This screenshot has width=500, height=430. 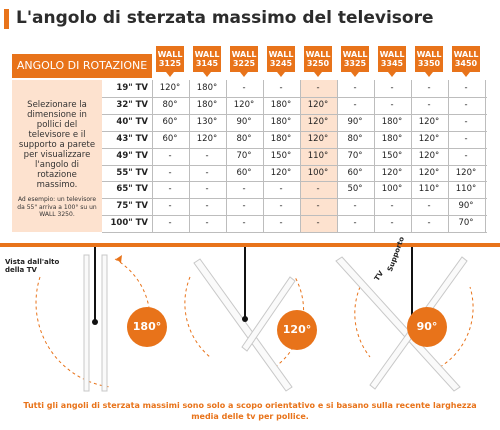 I want to click on arc-90-right, so click(x=456, y=327).